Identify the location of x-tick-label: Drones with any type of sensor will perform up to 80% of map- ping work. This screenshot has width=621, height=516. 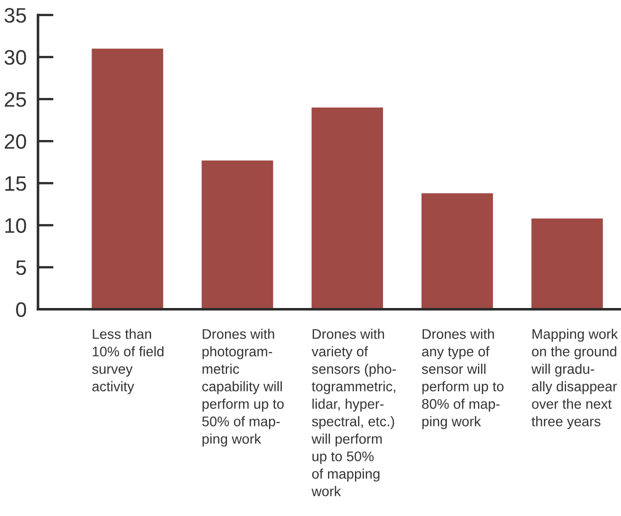
(463, 379).